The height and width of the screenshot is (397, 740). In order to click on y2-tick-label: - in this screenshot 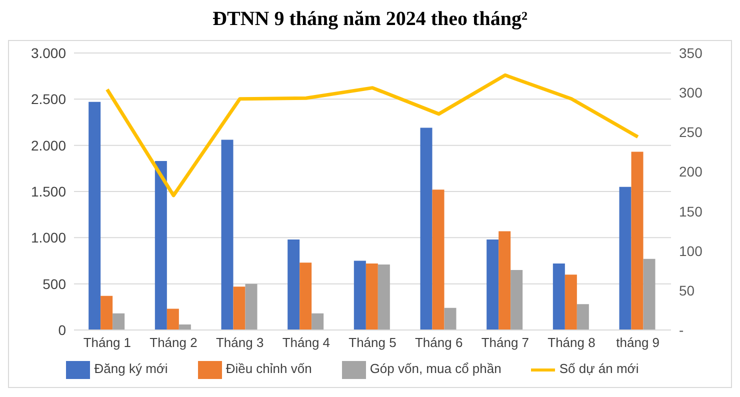, I will do `click(681, 330)`.